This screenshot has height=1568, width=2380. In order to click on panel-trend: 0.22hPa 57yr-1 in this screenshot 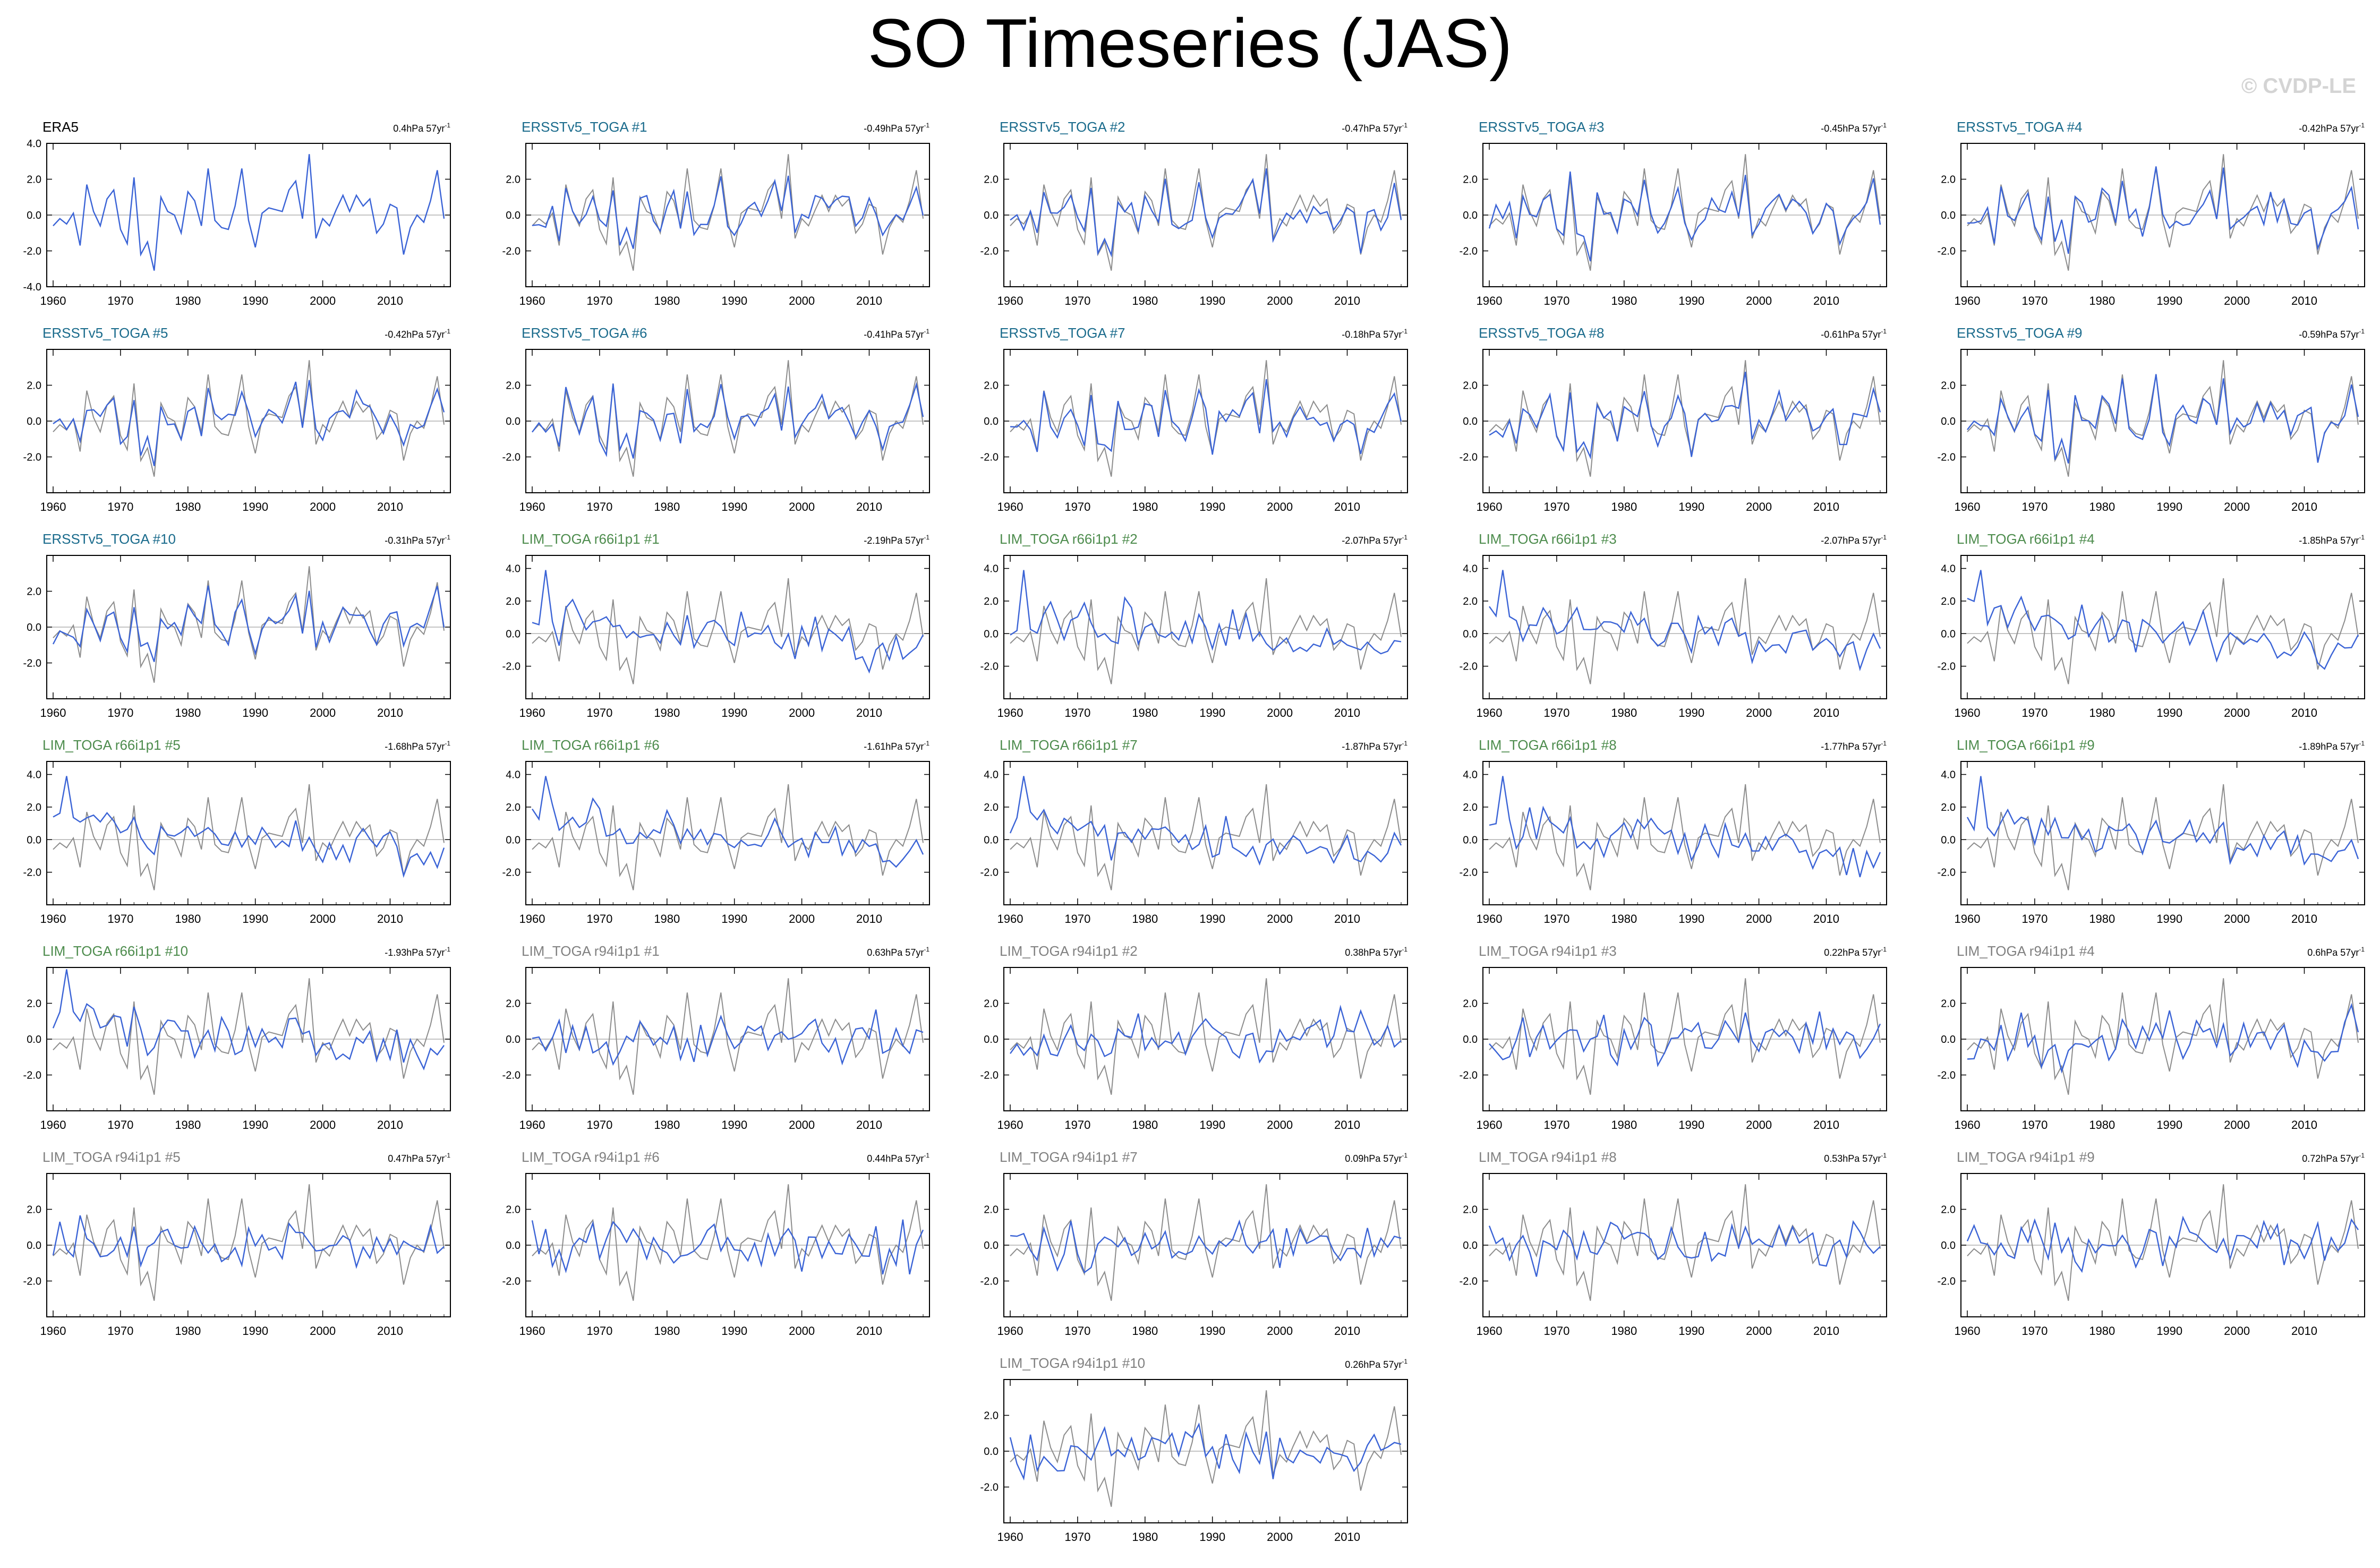, I will do `click(1855, 952)`.